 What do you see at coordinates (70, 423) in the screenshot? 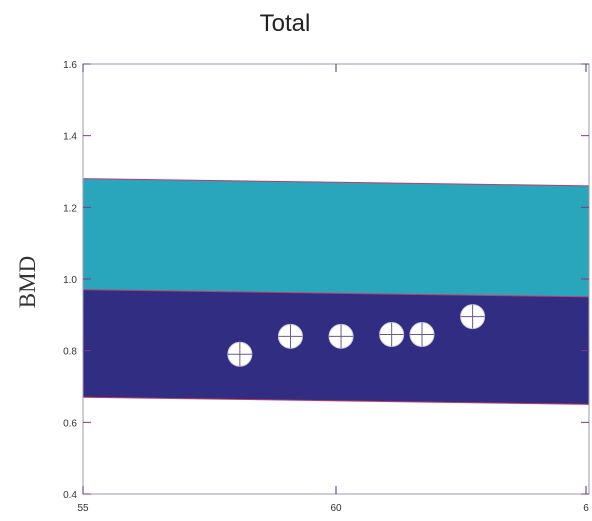
I see `y-tick-label: 0.6` at bounding box center [70, 423].